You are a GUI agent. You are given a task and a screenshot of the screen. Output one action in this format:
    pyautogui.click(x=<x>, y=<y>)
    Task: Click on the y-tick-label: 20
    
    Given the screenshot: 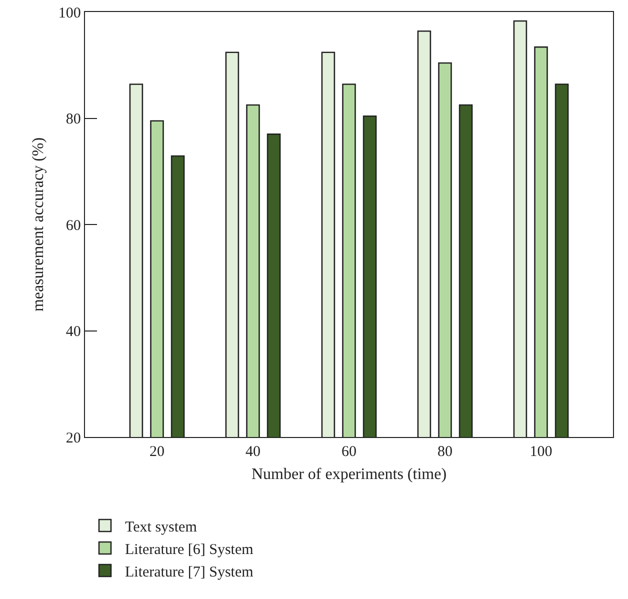 What is the action you would take?
    pyautogui.click(x=73, y=438)
    